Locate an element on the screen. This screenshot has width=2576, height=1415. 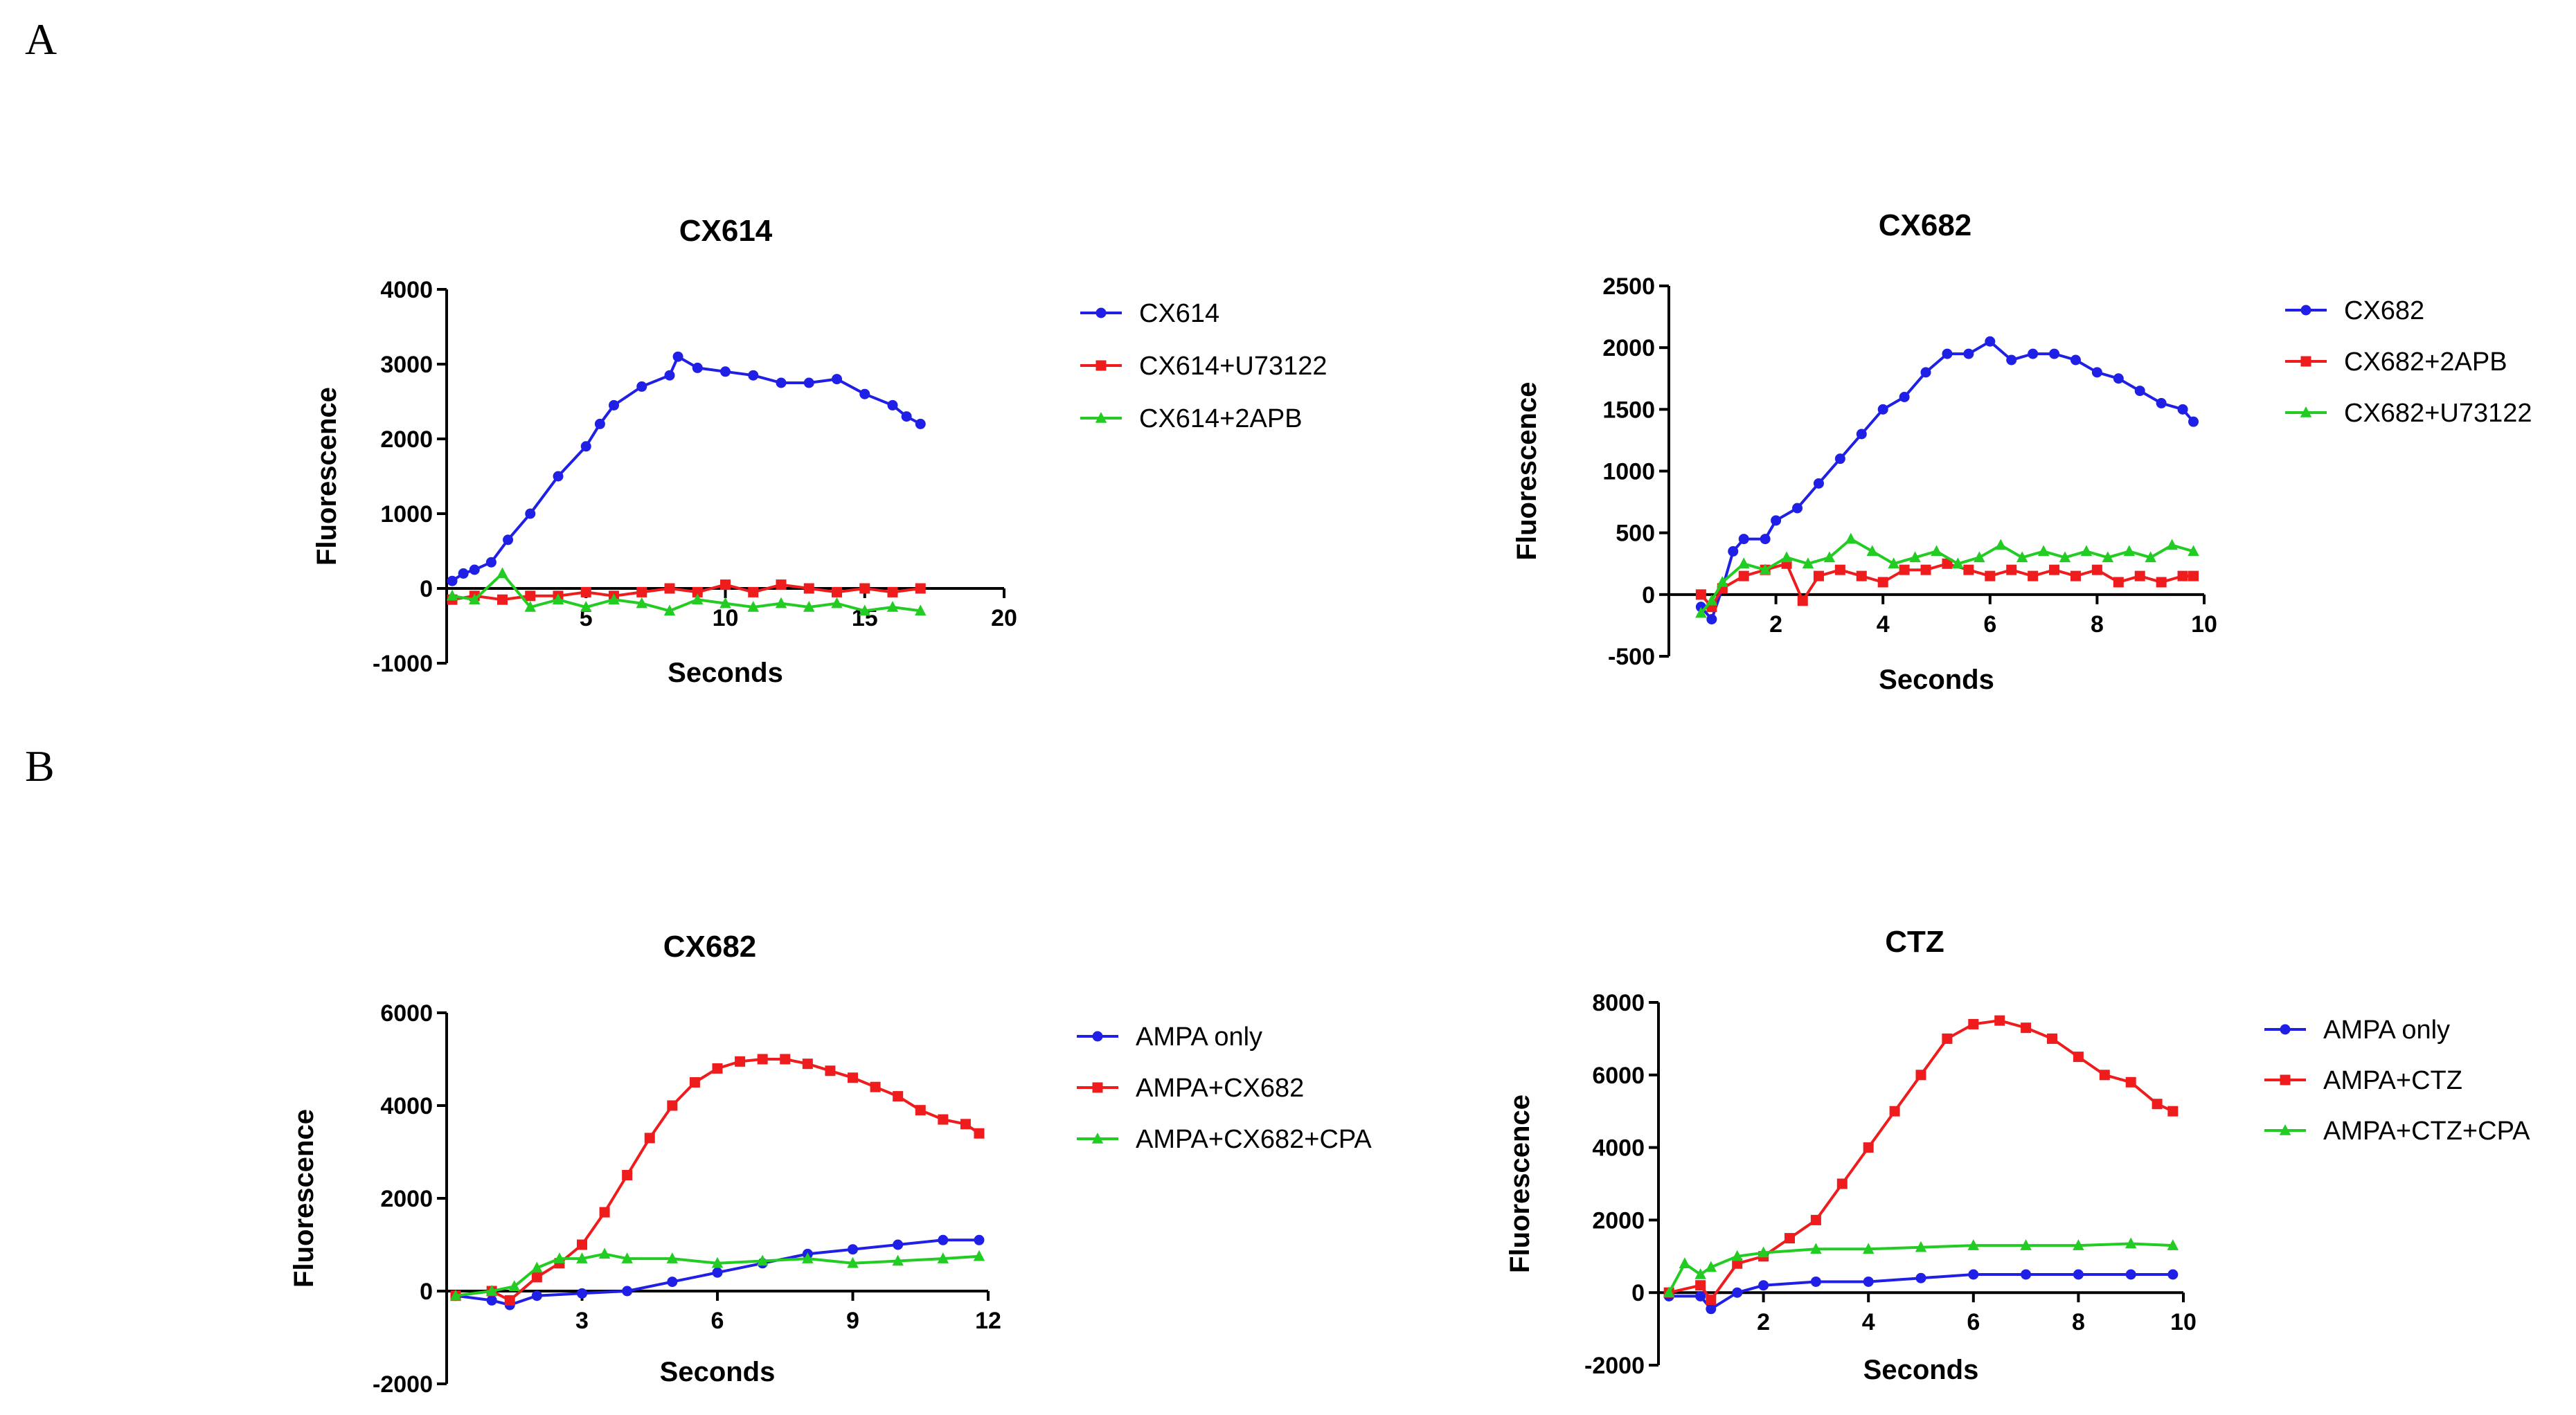
legend-label: AMPA+CTZ+CPA is located at coordinates (2426, 1131).